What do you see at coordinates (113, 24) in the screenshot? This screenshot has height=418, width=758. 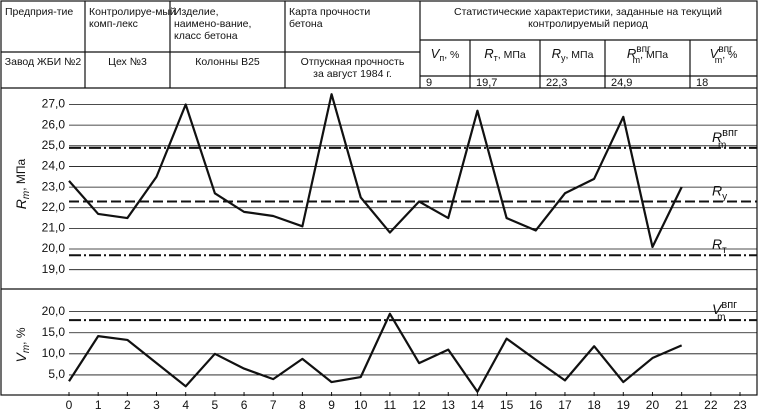 I see `text-line: комп-лекс` at bounding box center [113, 24].